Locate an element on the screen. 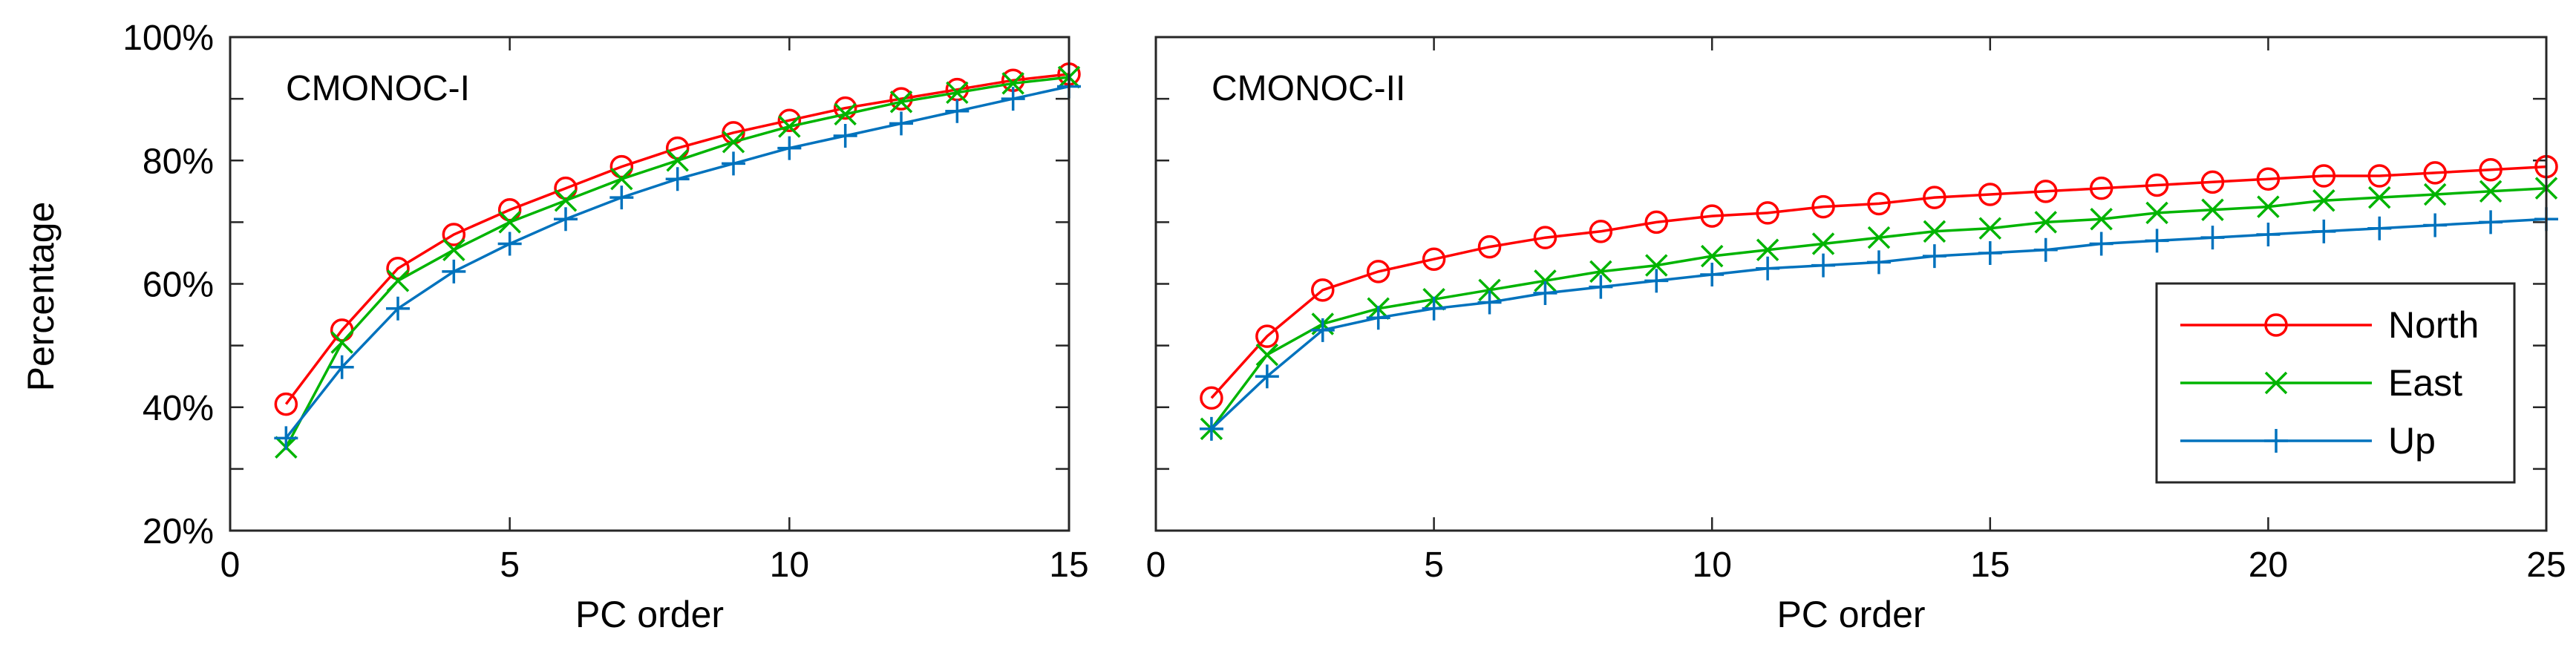 This screenshot has height=659, width=2576. legend-label: East is located at coordinates (2425, 383).